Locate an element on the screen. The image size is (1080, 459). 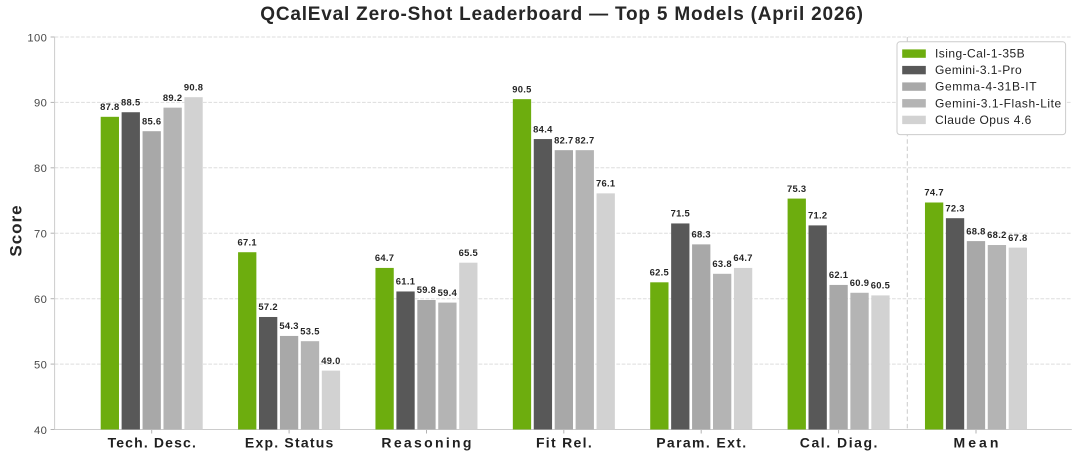
svg-text: 84.4 is located at coordinates (543, 128).